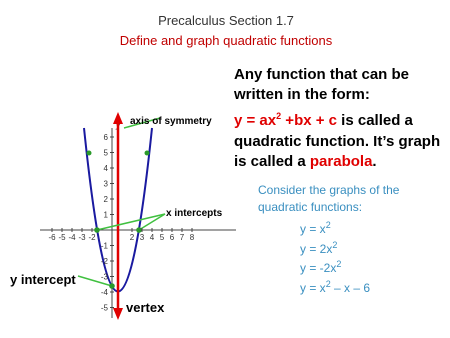 This screenshot has height=338, width=450. What do you see at coordinates (194, 213) in the screenshot?
I see `annotation: x intercepts` at bounding box center [194, 213].